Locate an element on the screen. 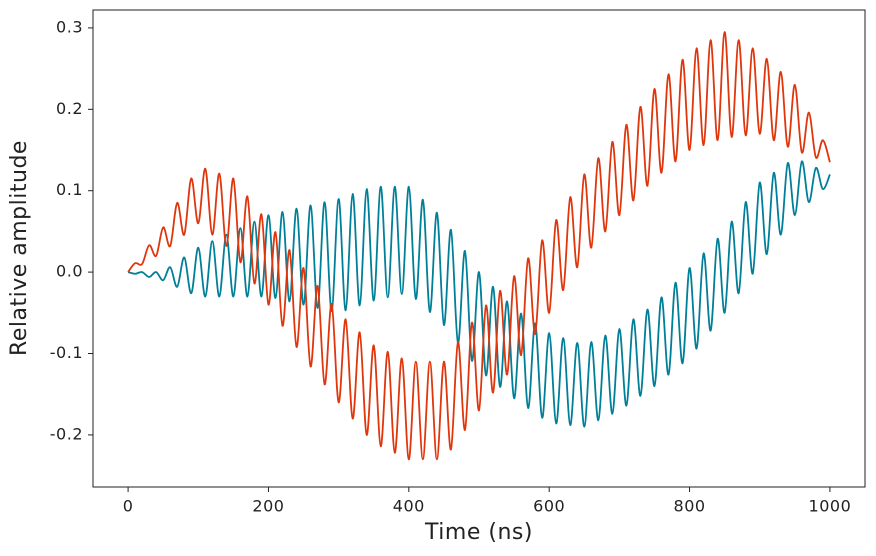 Image resolution: width=876 pixels, height=556 pixels. y-tick-label: 0.0 is located at coordinates (69, 271).